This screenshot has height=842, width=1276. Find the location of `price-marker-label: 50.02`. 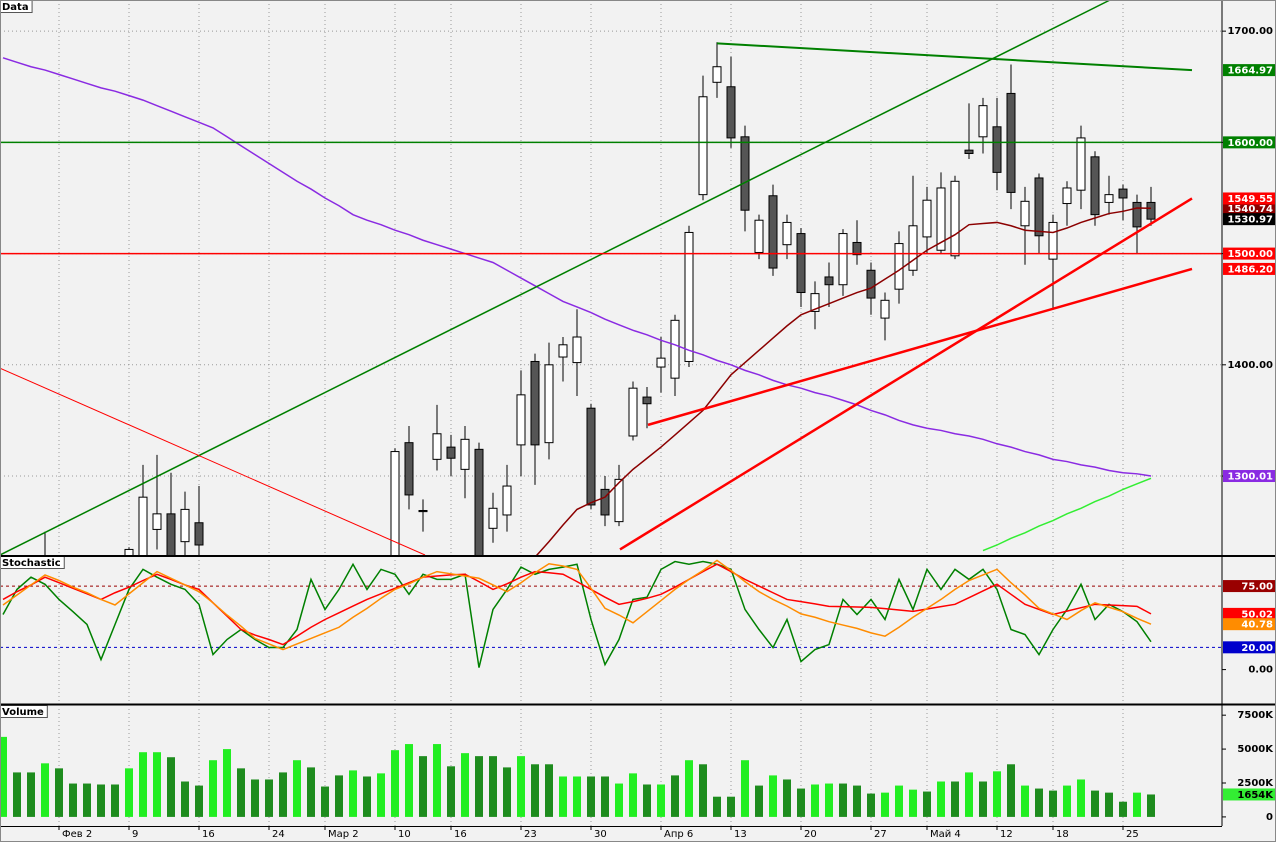

price-marker-label: 50.02 is located at coordinates (1257, 614).